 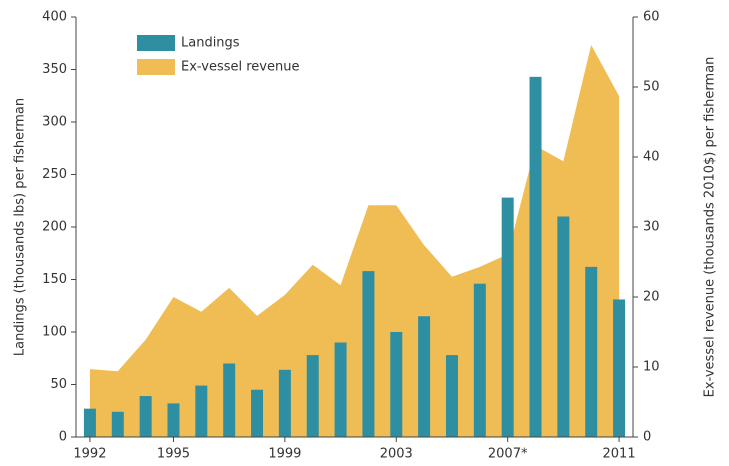 What do you see at coordinates (508, 454) in the screenshot?
I see `x-tick-label: 2007*` at bounding box center [508, 454].